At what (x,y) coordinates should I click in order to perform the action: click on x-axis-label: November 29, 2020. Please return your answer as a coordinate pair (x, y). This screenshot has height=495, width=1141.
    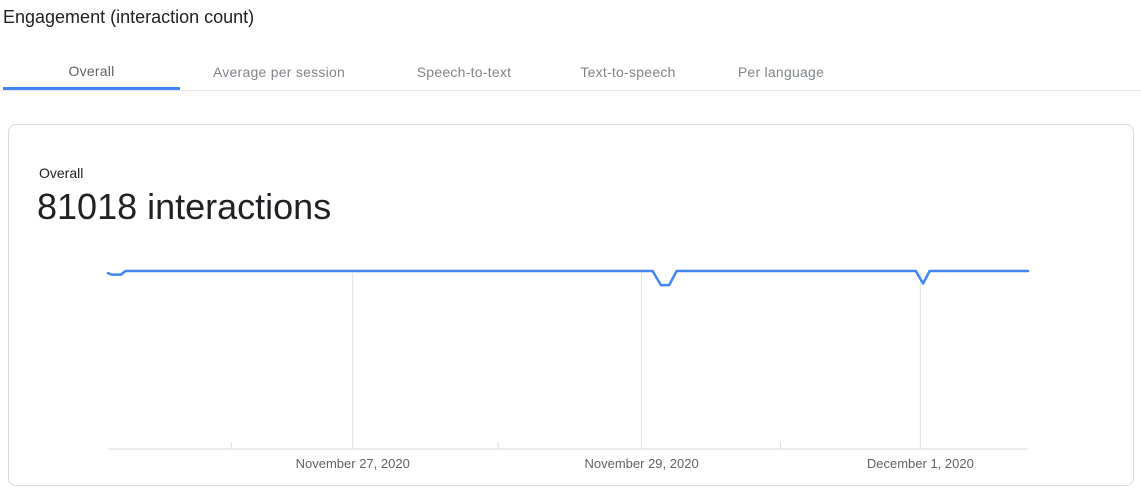
    Looking at the image, I should click on (641, 463).